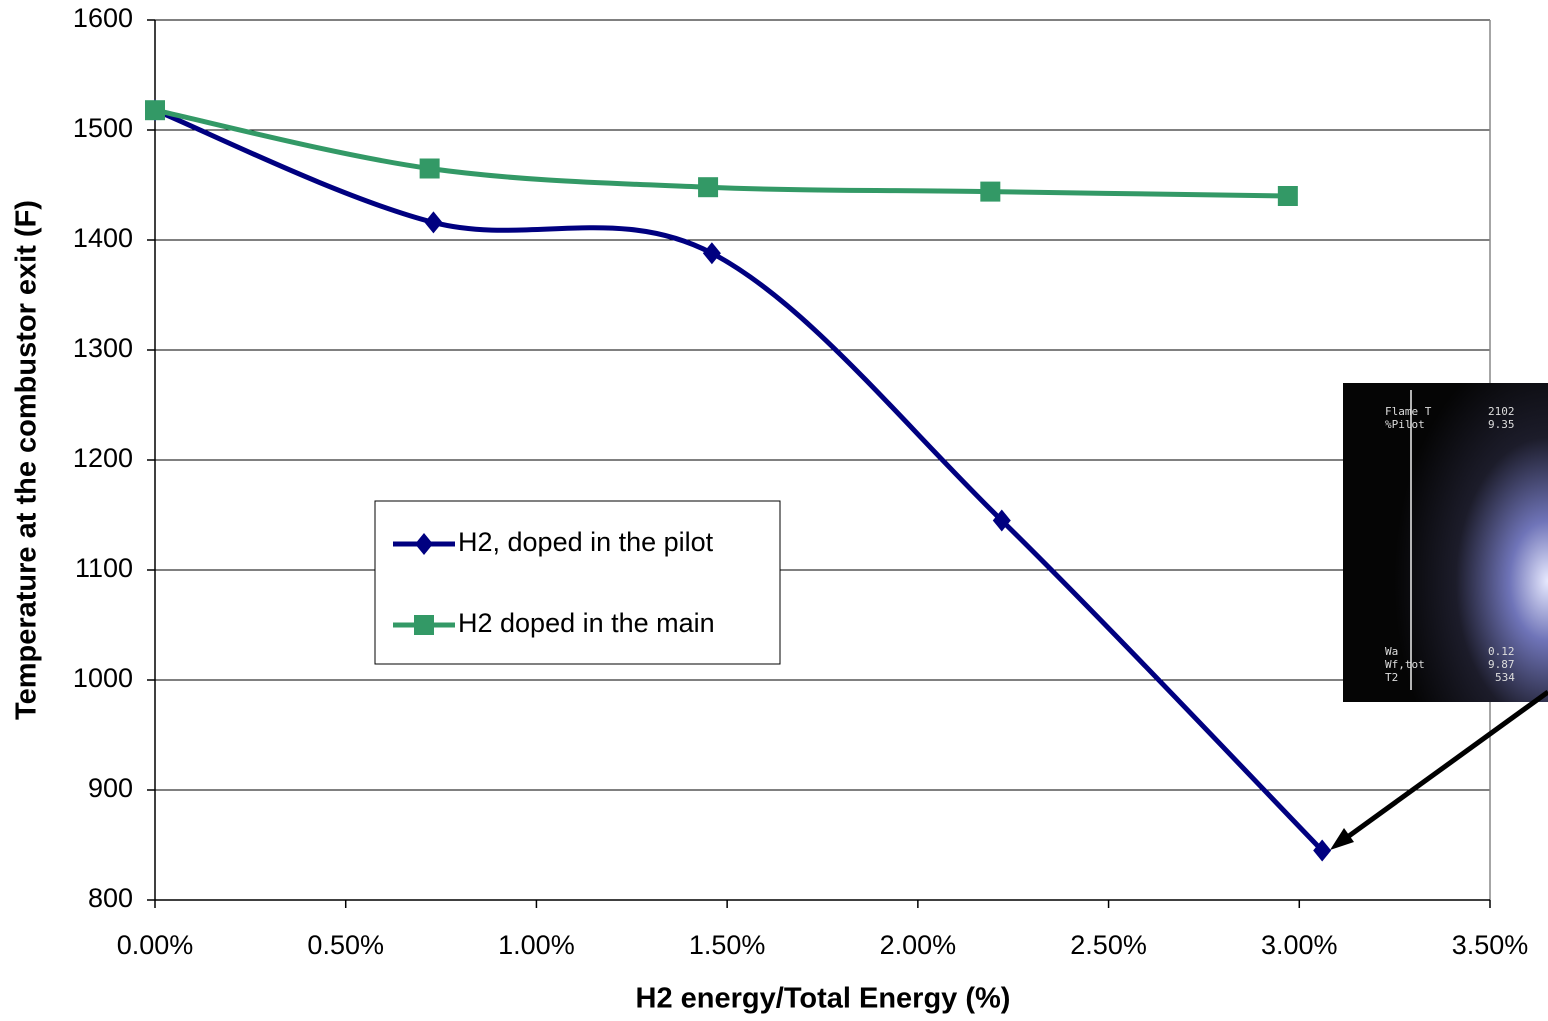  Describe the element at coordinates (823, 999) in the screenshot. I see `x-axis-title: H2 energy/Total Energy (%)` at that location.